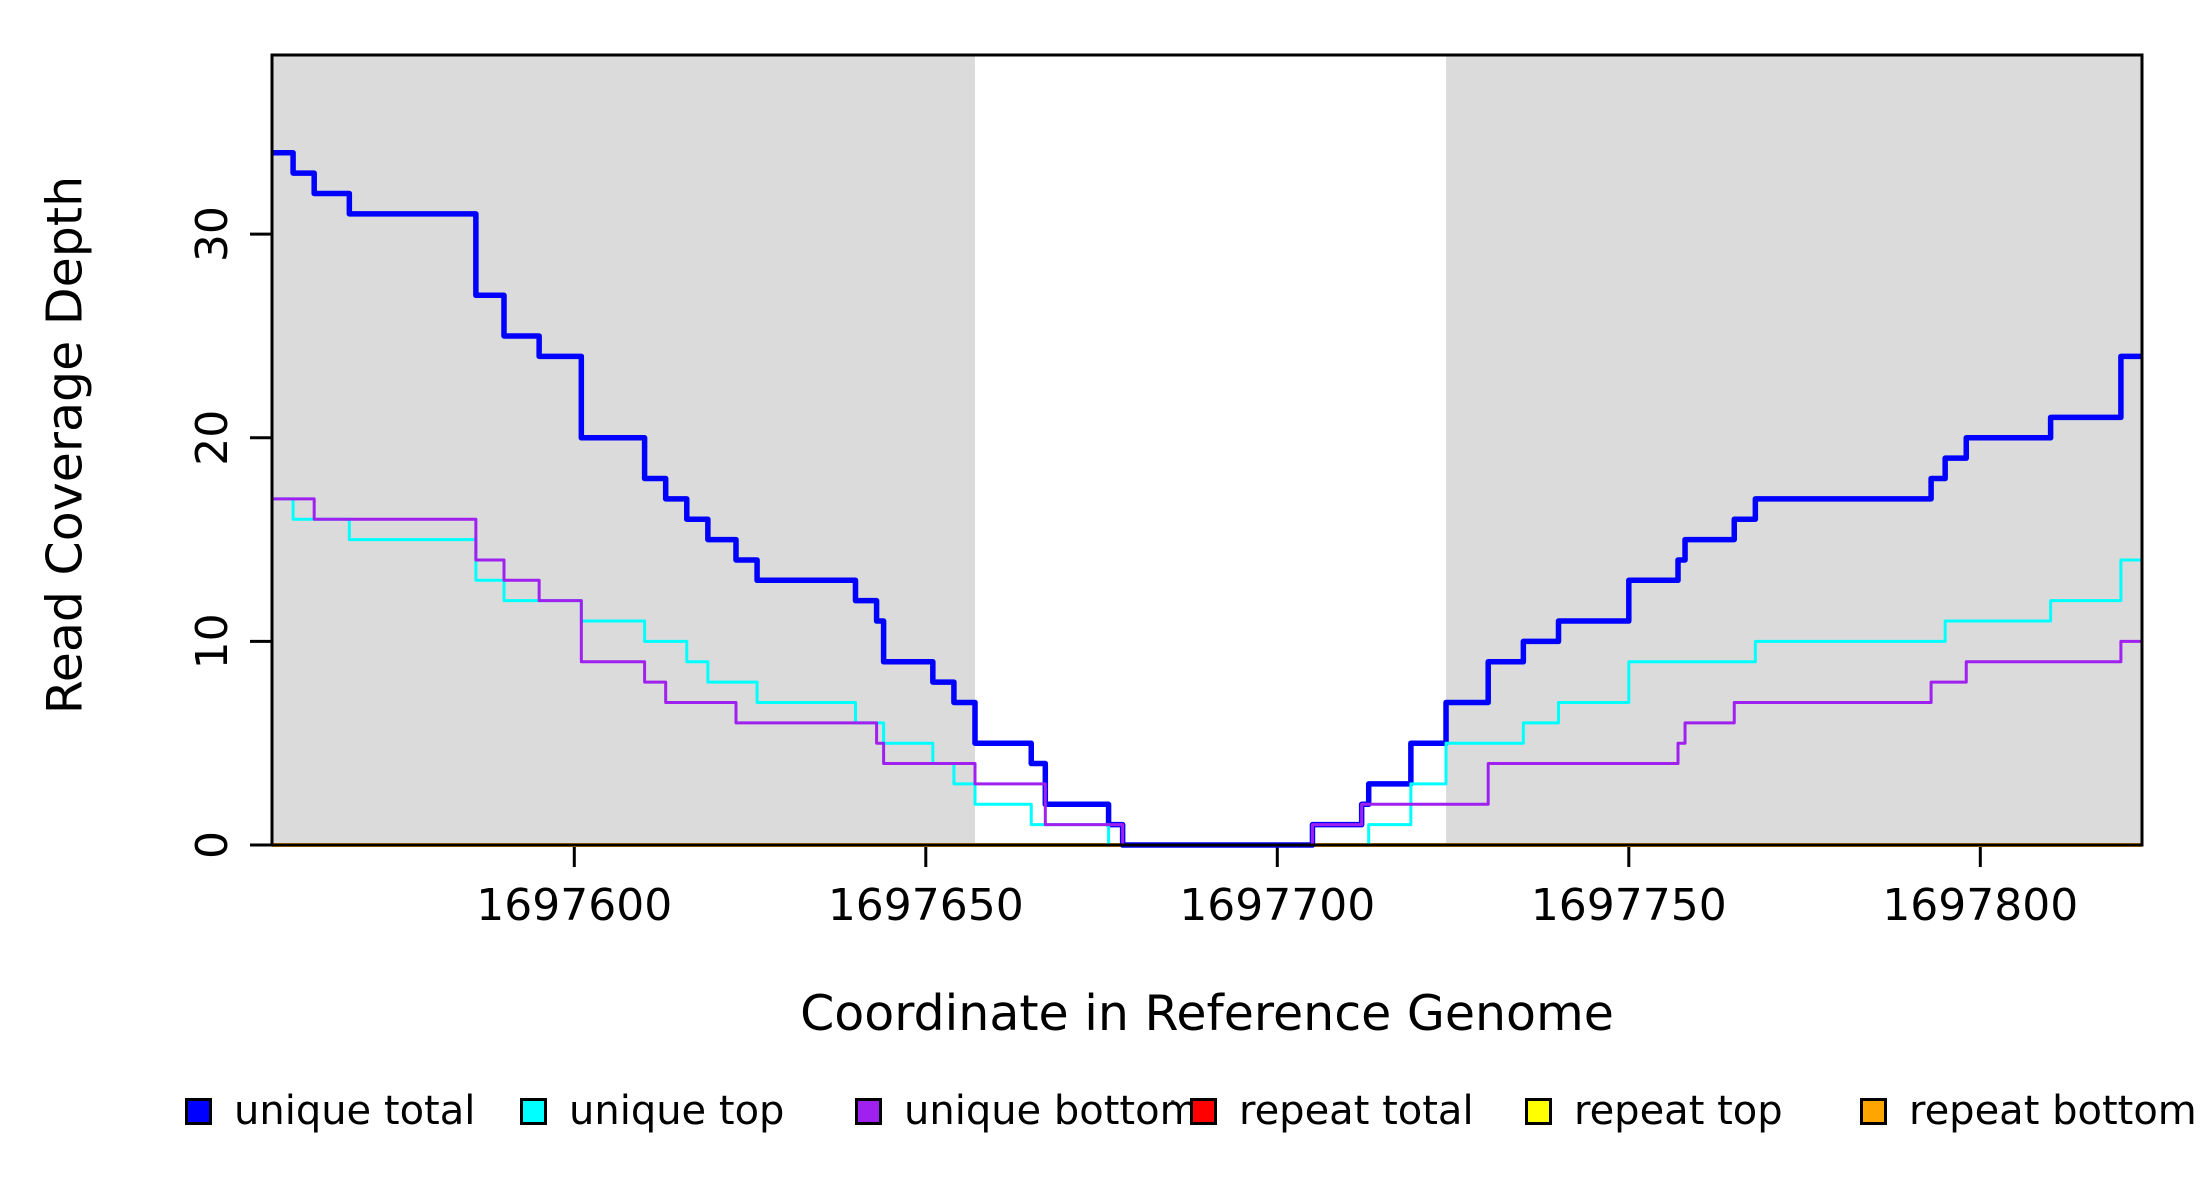  I want to click on legend-item-unique-total: unique total, so click(352, 1111).